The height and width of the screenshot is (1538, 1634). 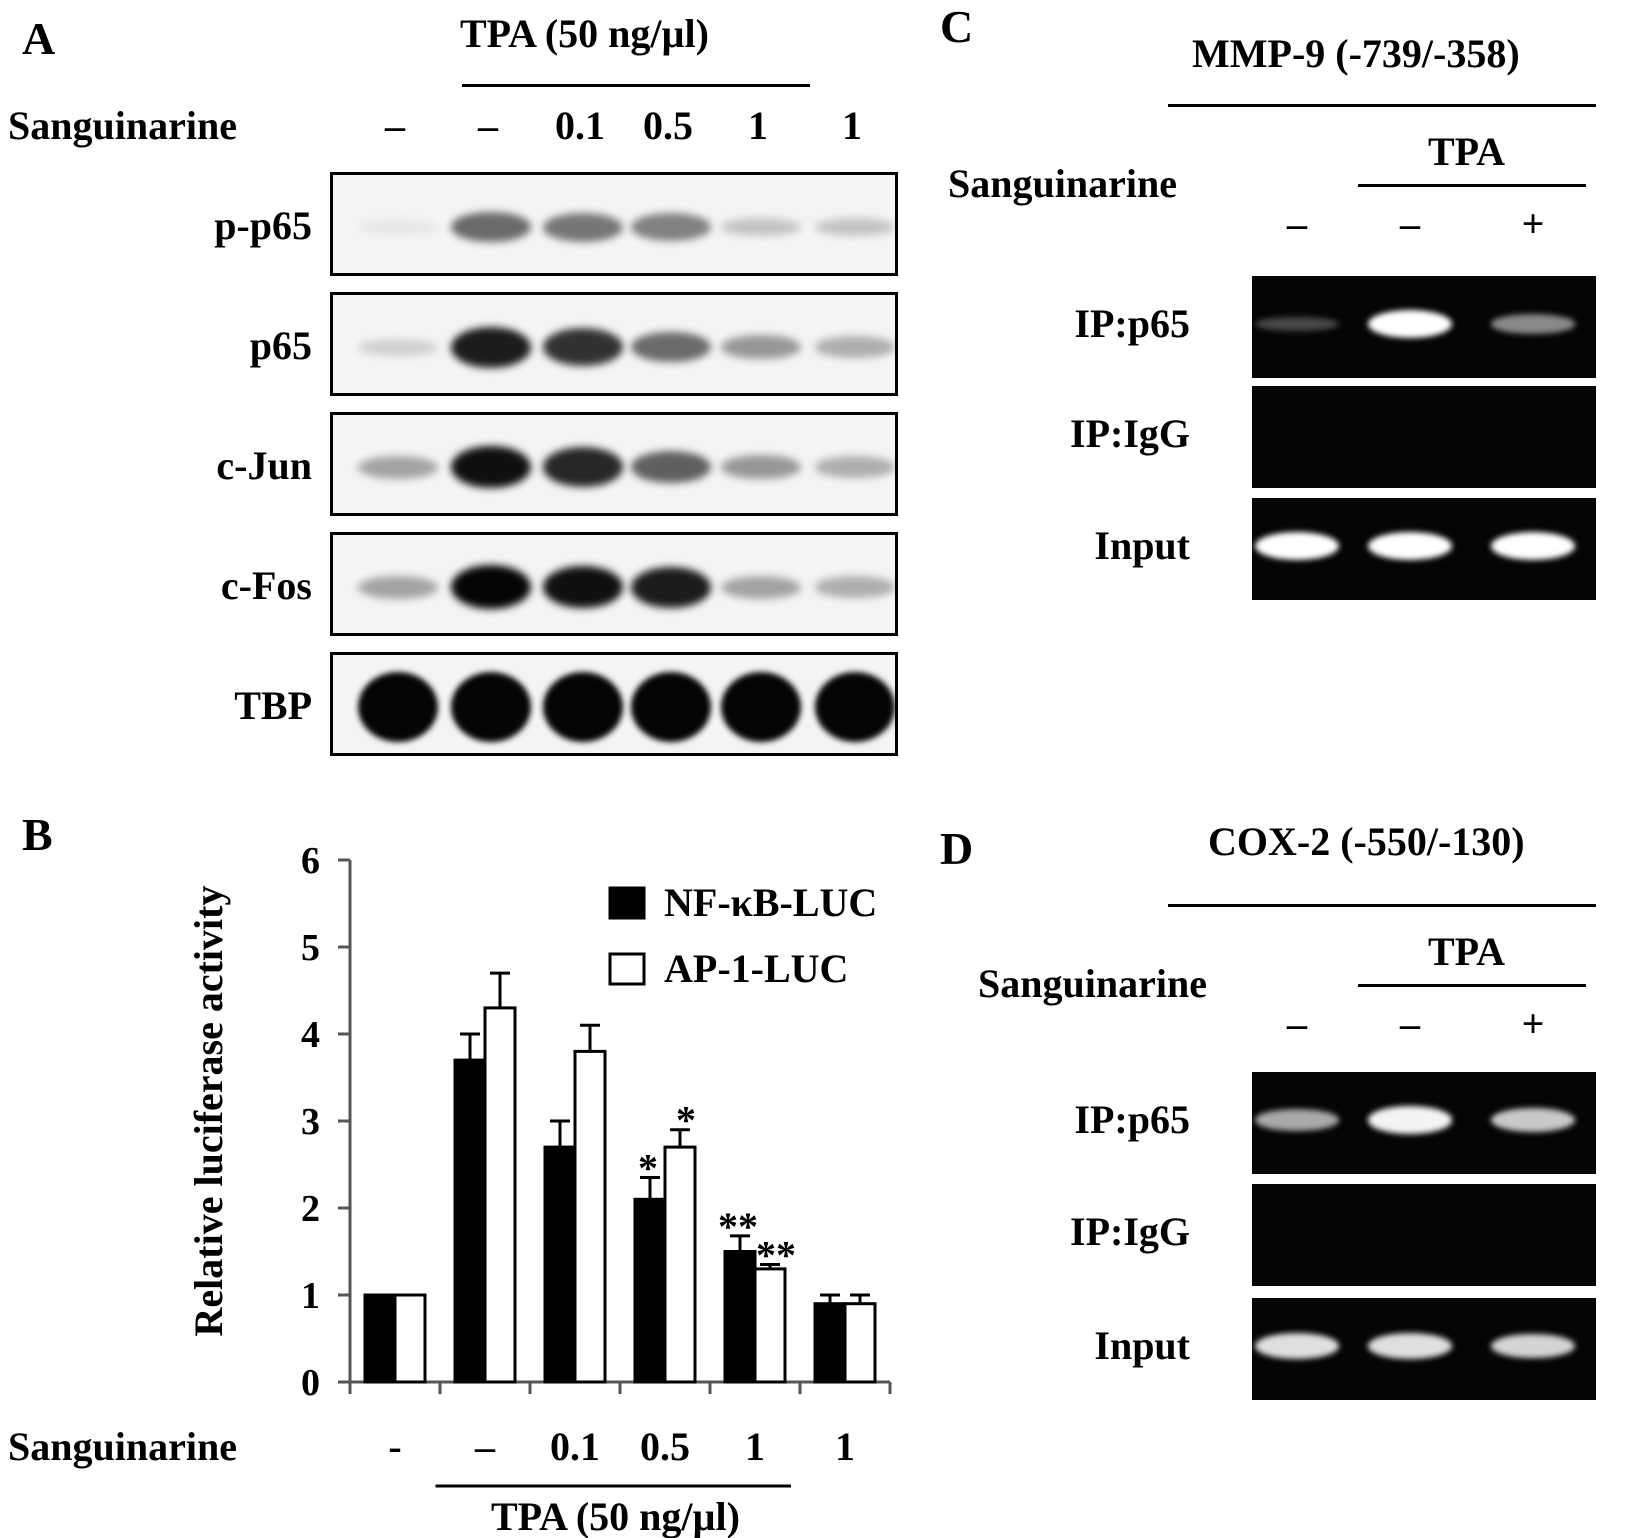 I want to click on legend-label: NF-κB-LUC, so click(x=770, y=902).